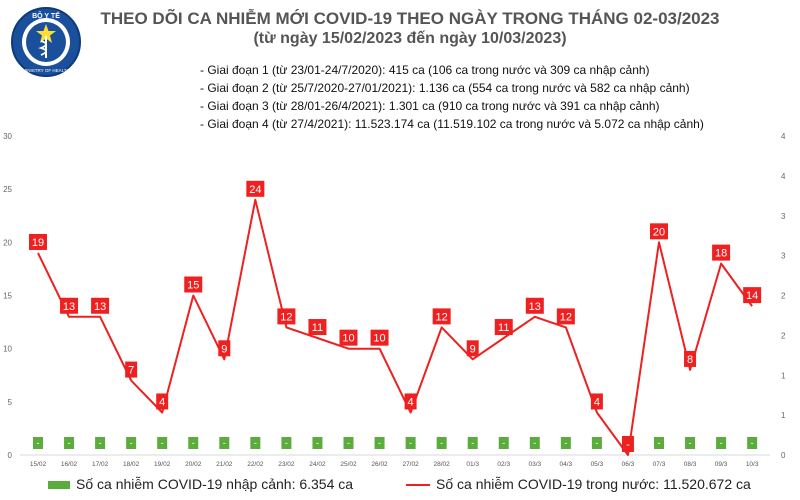  Describe the element at coordinates (59, 485) in the screenshot. I see `legend-bar-swatch` at that location.